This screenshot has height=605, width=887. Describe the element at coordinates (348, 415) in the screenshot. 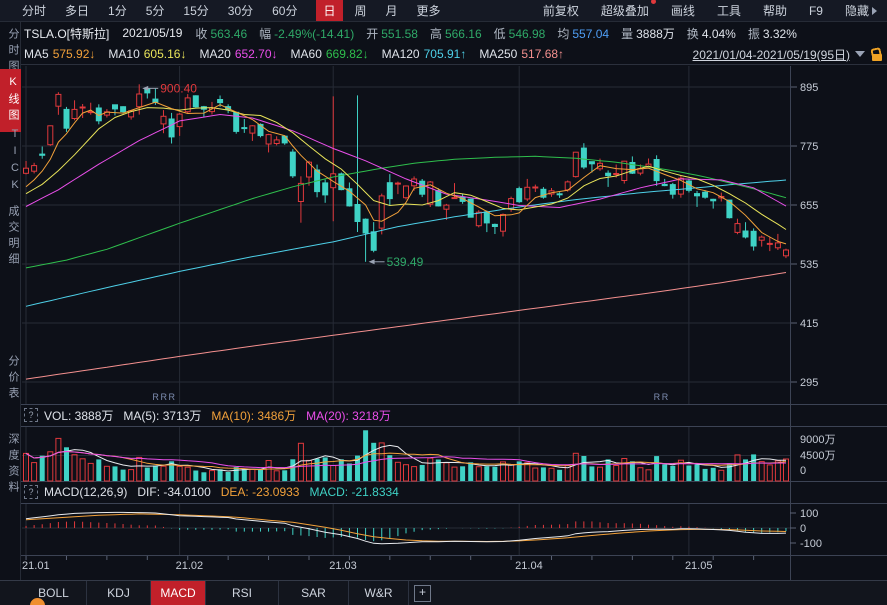

I see `vol-ma20: MA(20): 3218万` at that location.